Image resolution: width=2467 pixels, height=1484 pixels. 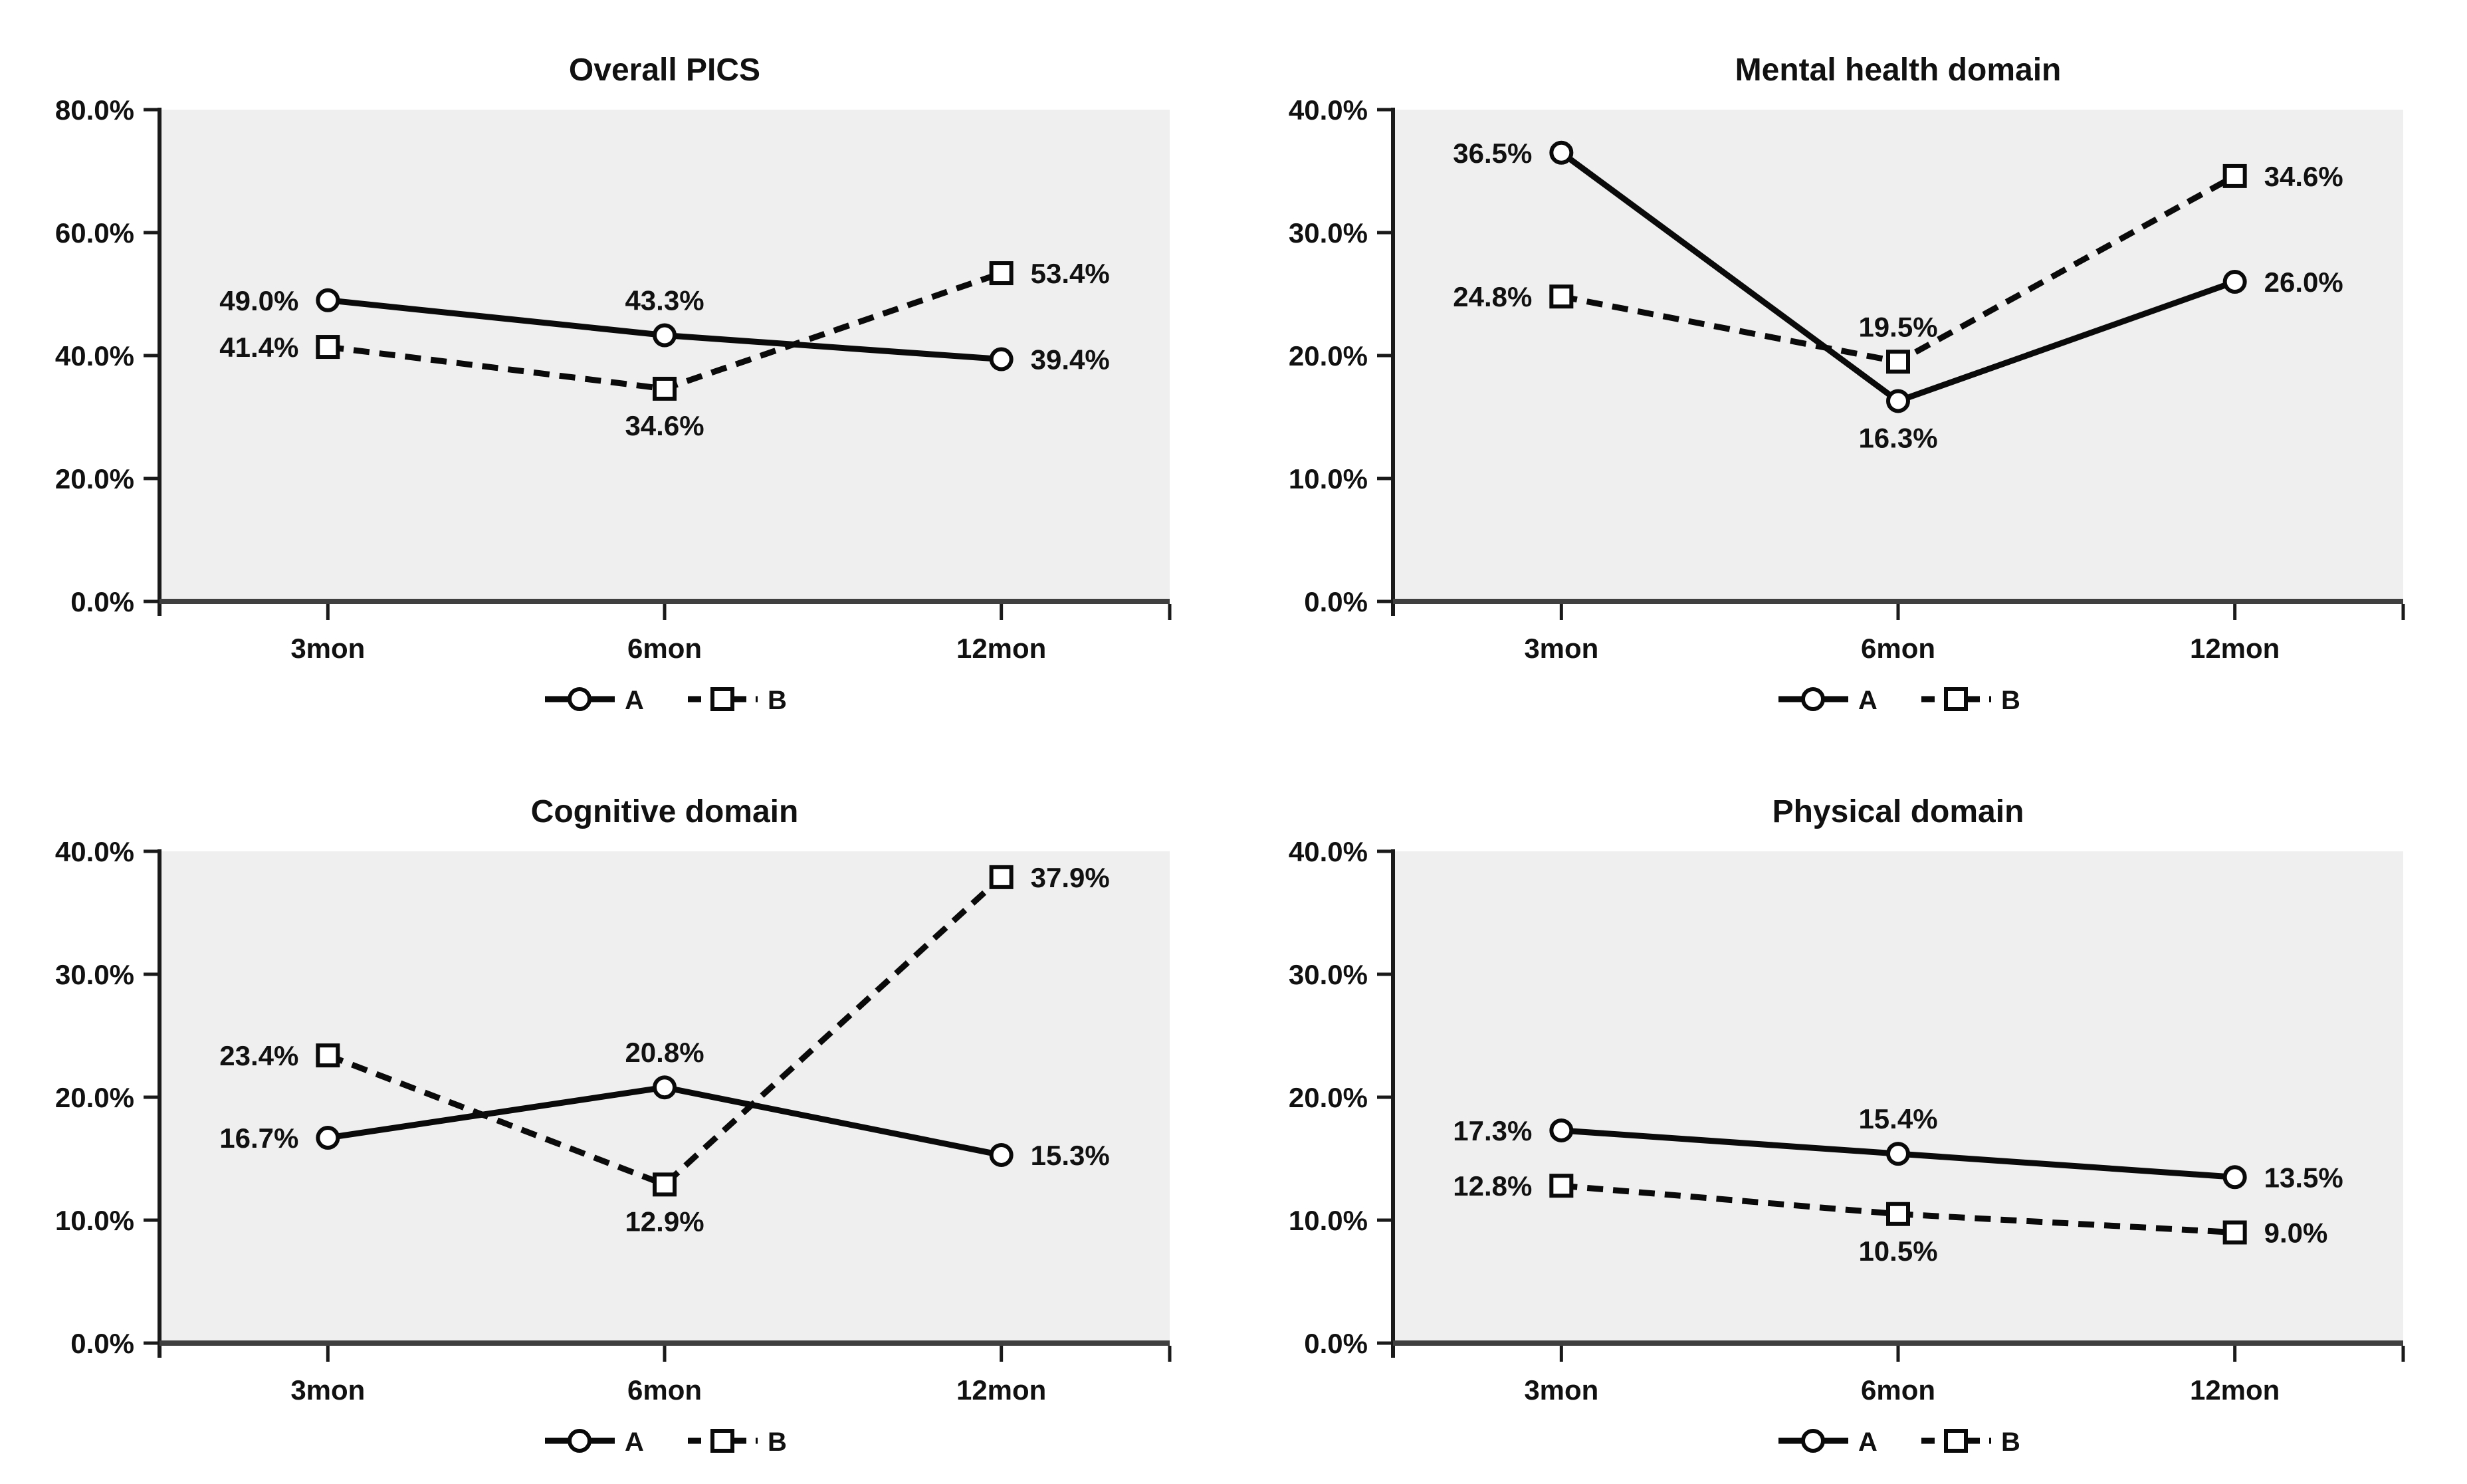 What do you see at coordinates (1492, 153) in the screenshot?
I see `data-label: 36.5%` at bounding box center [1492, 153].